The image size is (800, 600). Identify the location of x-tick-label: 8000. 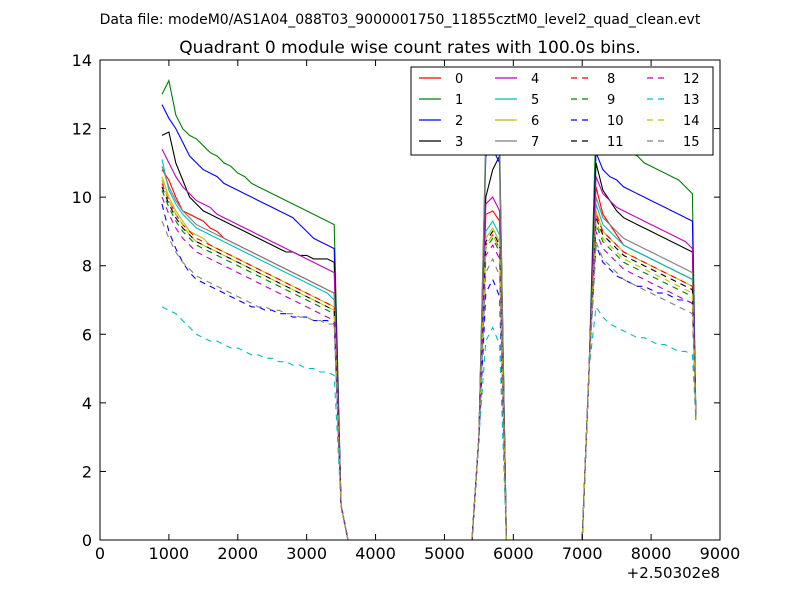
(651, 553).